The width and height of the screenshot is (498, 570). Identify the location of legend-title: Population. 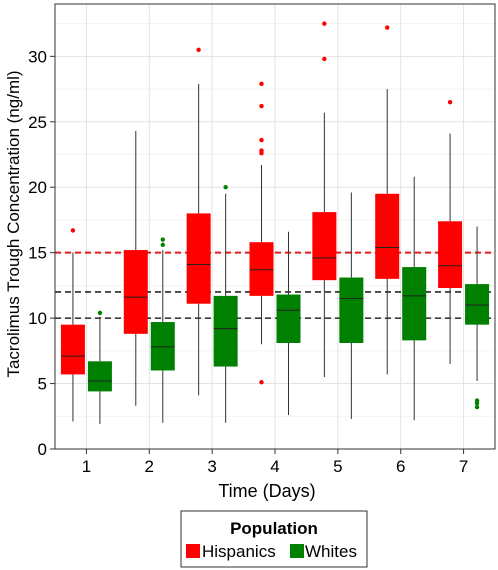
(274, 528).